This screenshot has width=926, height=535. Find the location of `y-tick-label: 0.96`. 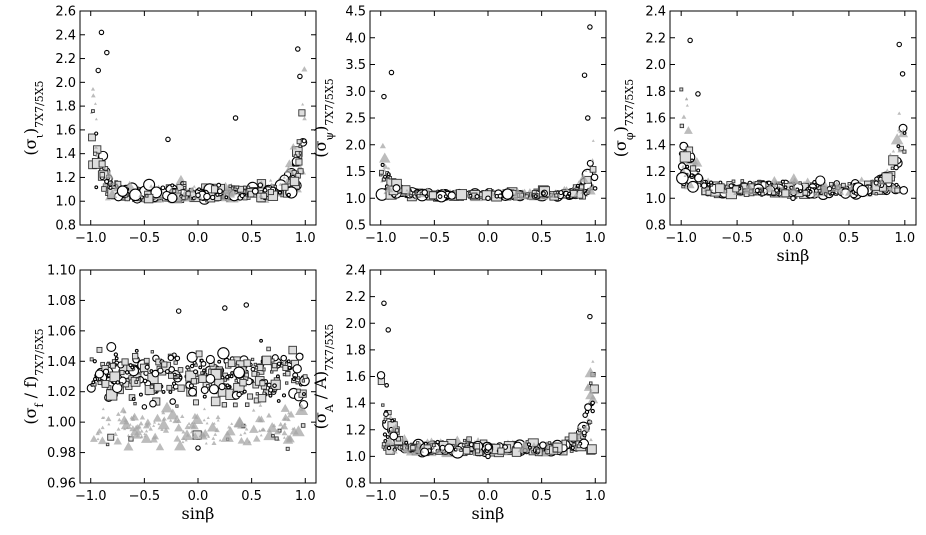

y-tick-label: 0.96 is located at coordinates (61, 484).